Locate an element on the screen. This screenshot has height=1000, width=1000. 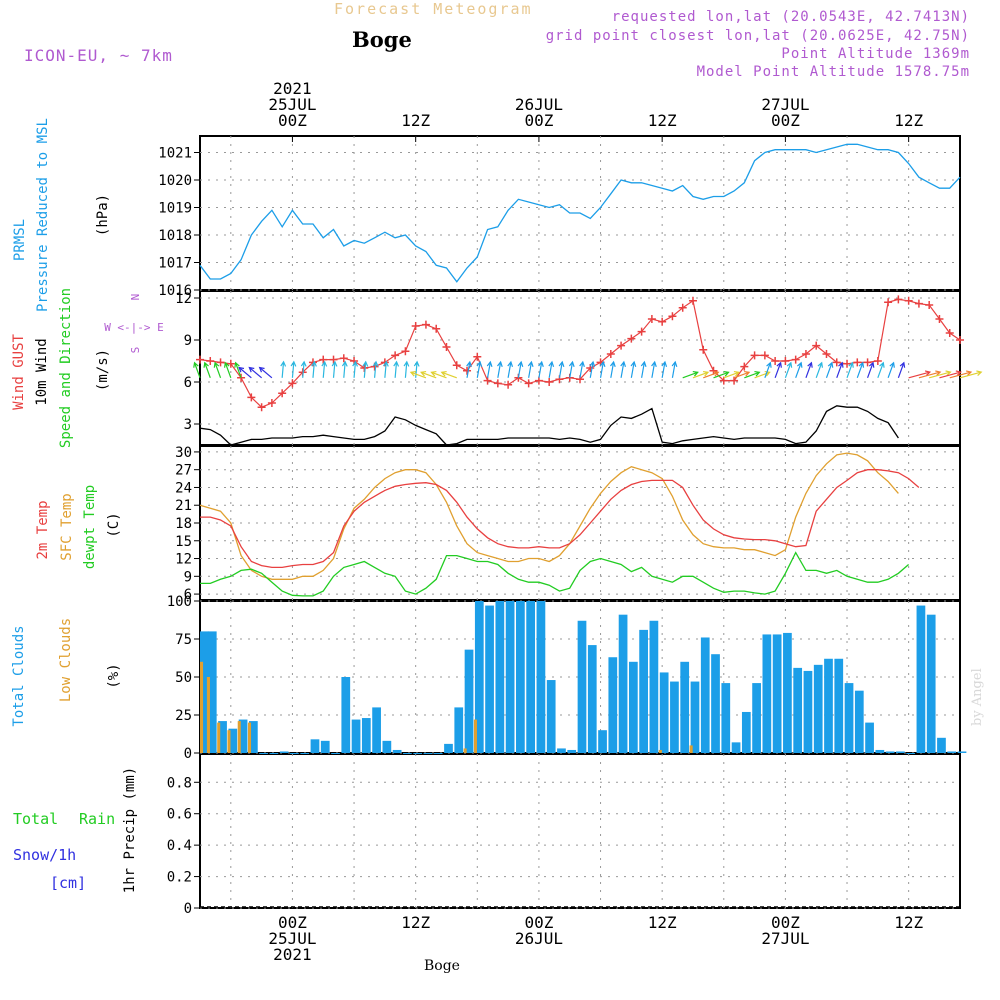
dewpt-label: dewpt Temp is located at coordinates (90, 527).